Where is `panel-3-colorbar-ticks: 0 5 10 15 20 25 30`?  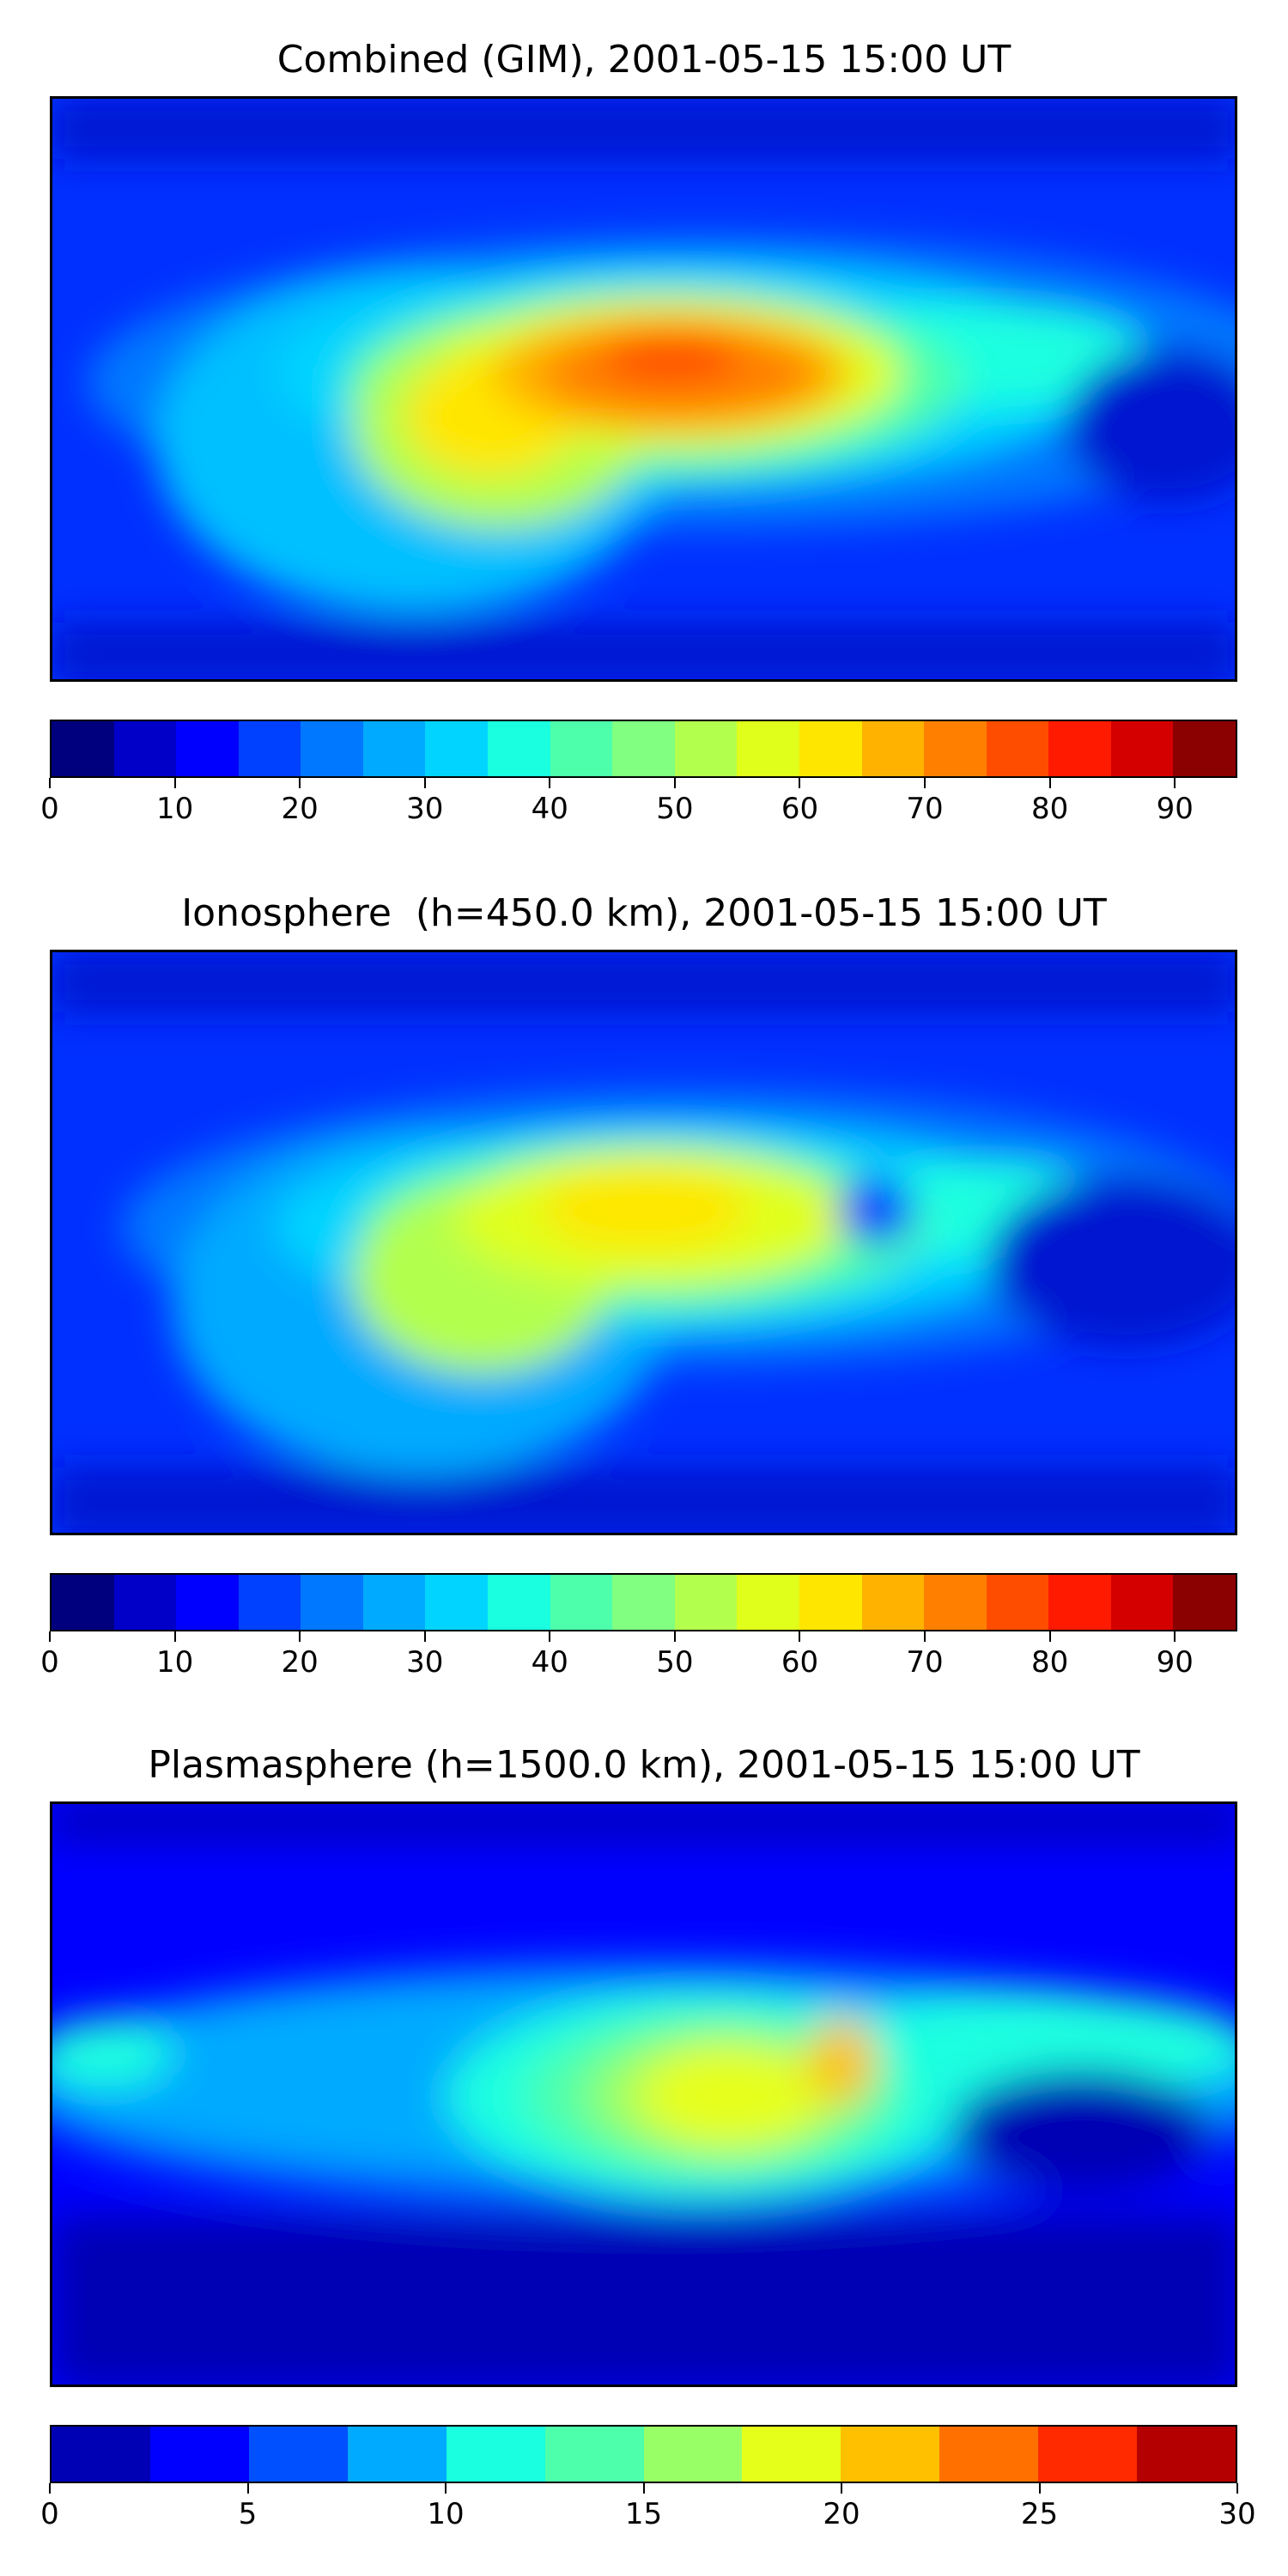
panel-3-colorbar-ticks: 0 5 10 15 20 25 30 is located at coordinates (648, 2509).